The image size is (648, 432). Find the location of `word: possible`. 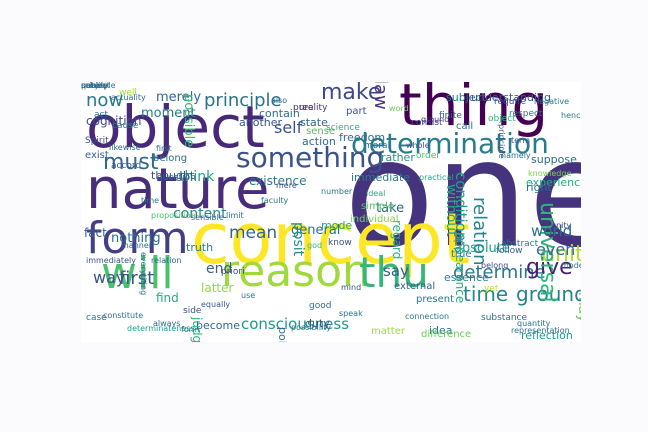

word: possible is located at coordinates (188, 121).